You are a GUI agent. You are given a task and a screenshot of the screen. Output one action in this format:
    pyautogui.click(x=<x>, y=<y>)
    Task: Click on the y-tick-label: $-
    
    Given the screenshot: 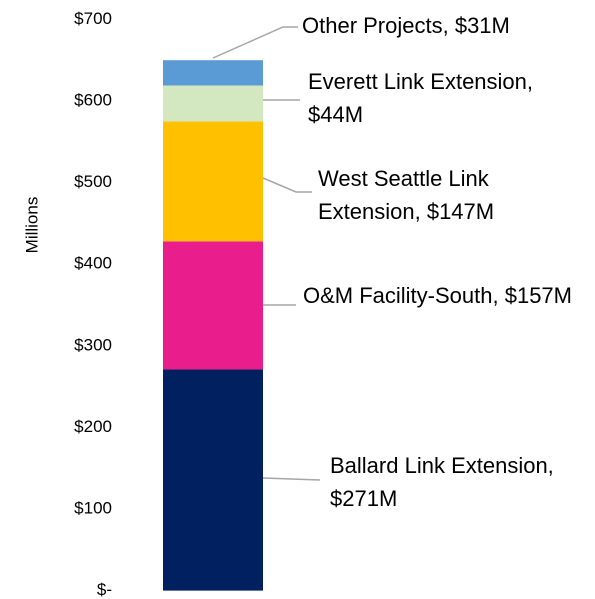 What is the action you would take?
    pyautogui.click(x=104, y=589)
    